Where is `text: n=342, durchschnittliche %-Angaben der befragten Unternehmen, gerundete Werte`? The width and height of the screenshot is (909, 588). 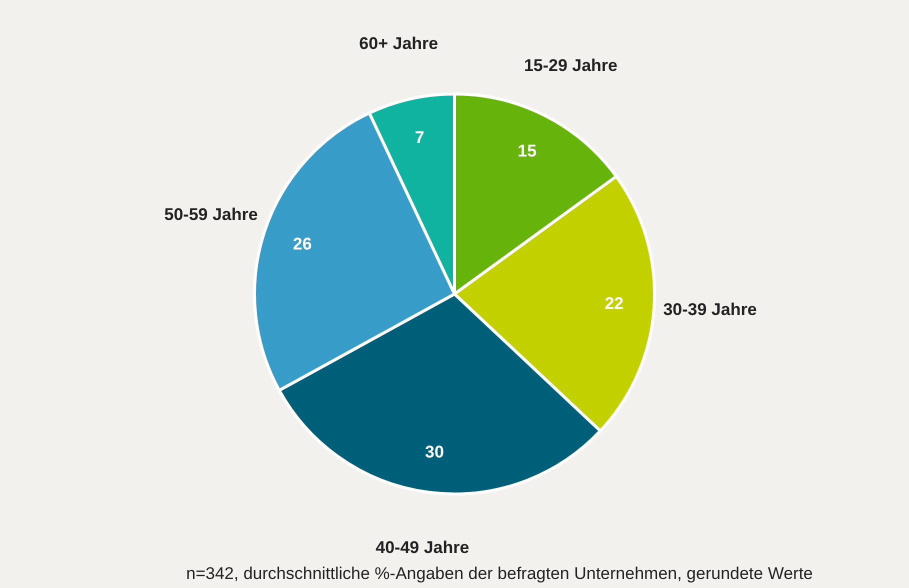
text: n=342, durchschnittliche %-Angaben der befragten Unternehmen, gerundete Werte is located at coordinates (499, 573).